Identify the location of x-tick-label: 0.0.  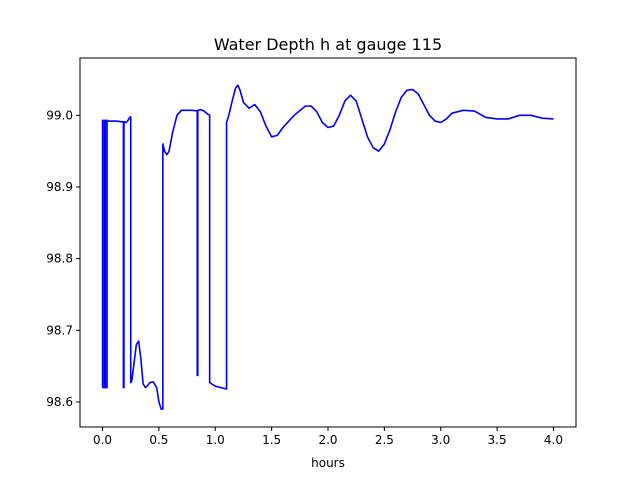
(102, 440).